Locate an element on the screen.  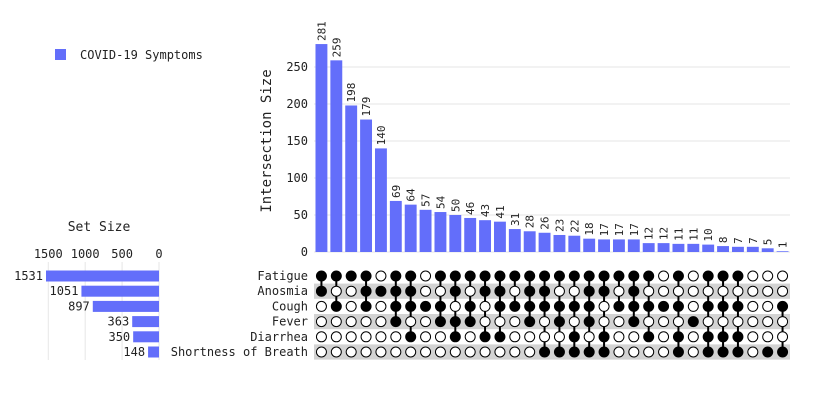
x-tick-label: 500 is located at coordinates (122, 254).